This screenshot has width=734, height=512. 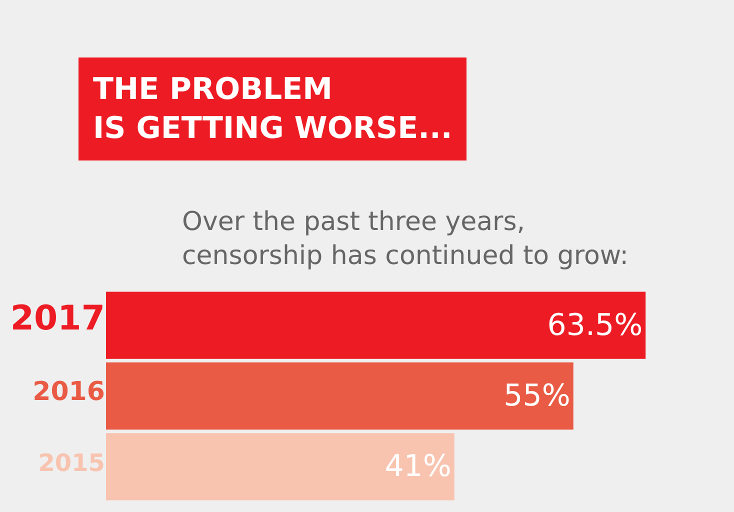 What do you see at coordinates (595, 325) in the screenshot?
I see `data-label: 63.5%` at bounding box center [595, 325].